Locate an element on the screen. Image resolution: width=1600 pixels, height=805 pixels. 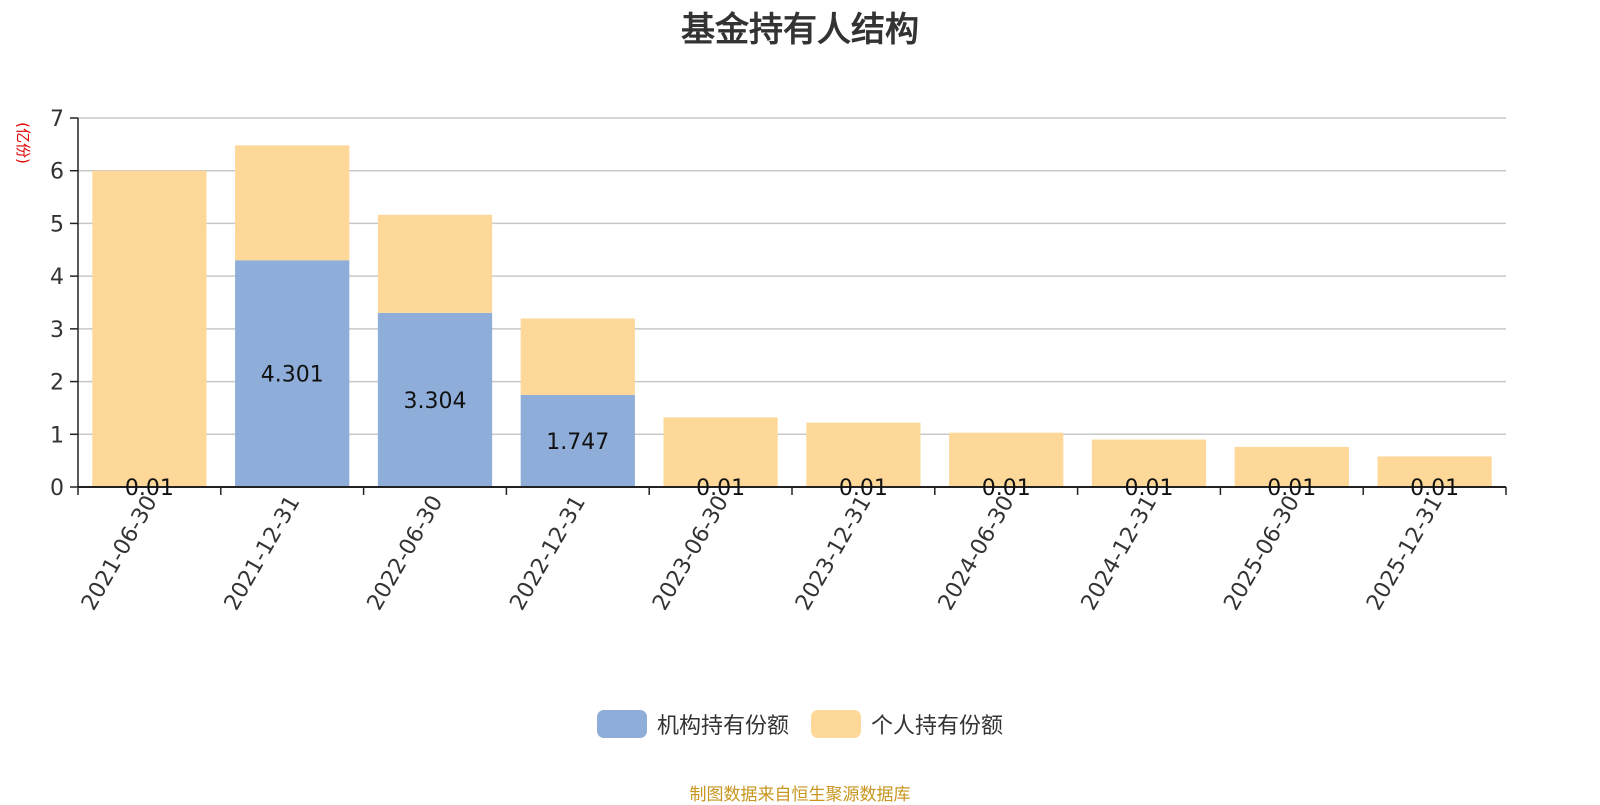
x-tick-label: 2025-12-31 is located at coordinates (1405, 553).